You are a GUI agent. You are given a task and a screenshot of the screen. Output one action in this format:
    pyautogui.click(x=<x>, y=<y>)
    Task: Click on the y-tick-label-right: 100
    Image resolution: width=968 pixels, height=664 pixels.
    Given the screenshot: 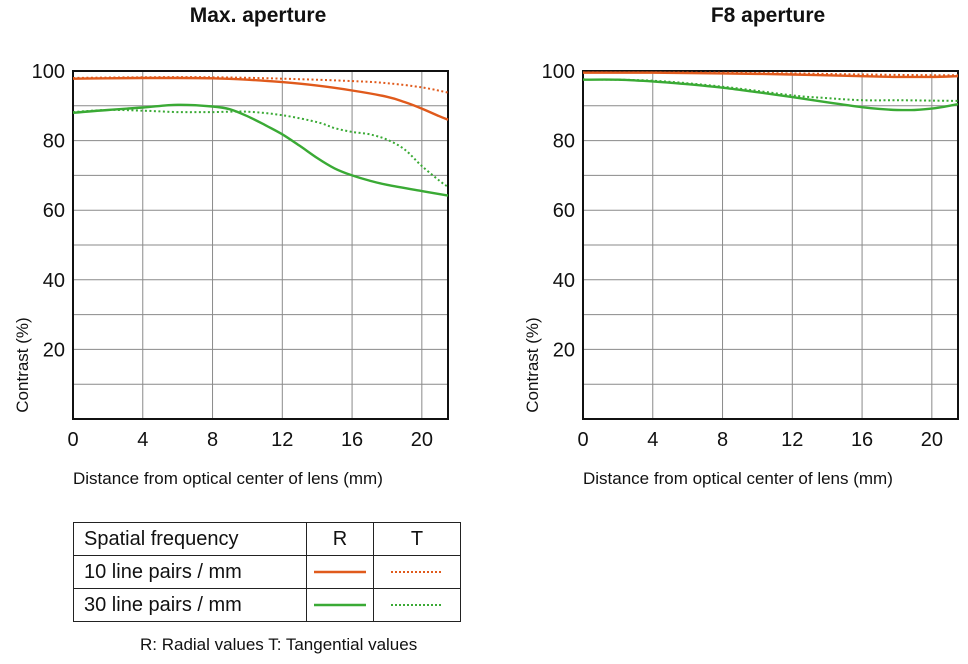 What is the action you would take?
    pyautogui.click(x=558, y=72)
    